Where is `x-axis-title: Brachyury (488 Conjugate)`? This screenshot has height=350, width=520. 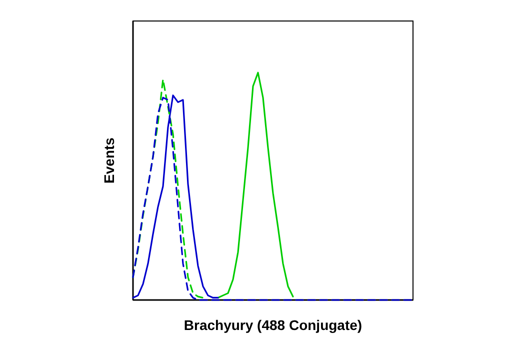 x-axis-title: Brachyury (488 Conjugate) is located at coordinates (273, 325).